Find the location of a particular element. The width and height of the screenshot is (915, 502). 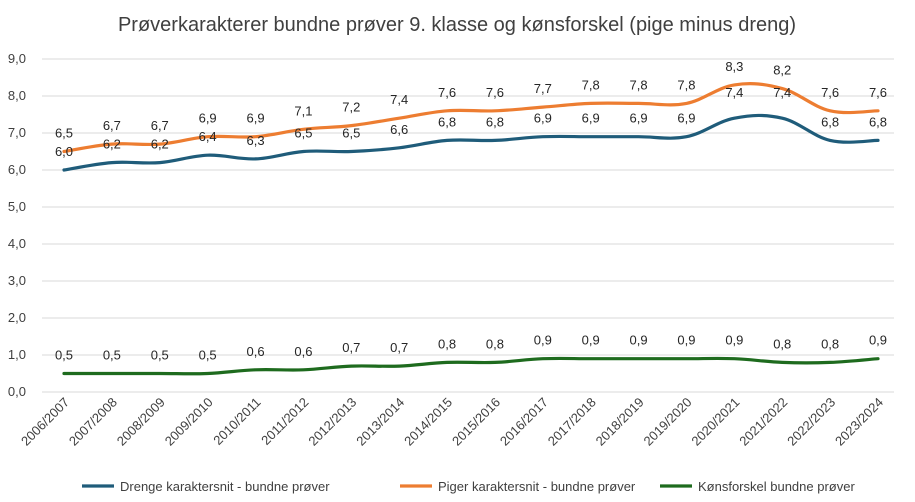

x-tick-label: 2012/2013 is located at coordinates (332, 422).